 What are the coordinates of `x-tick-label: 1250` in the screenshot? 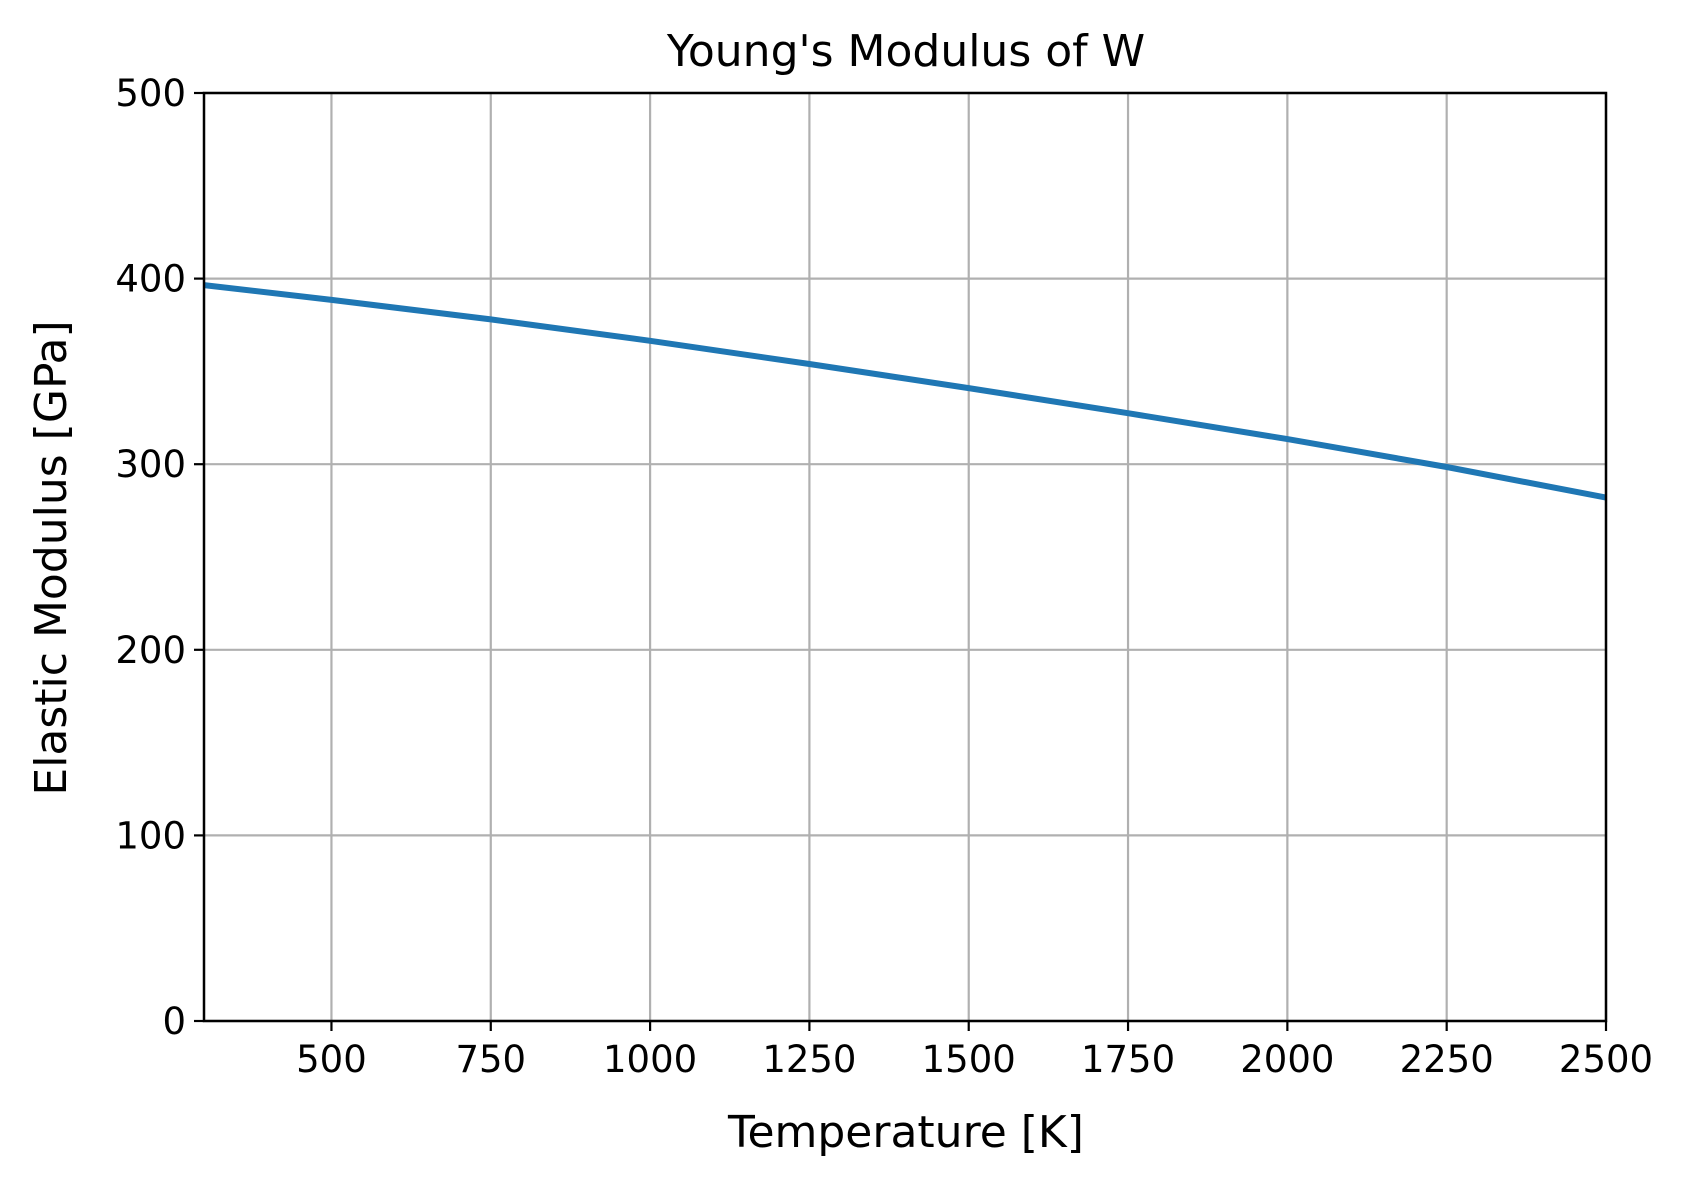 It's located at (809, 1059).